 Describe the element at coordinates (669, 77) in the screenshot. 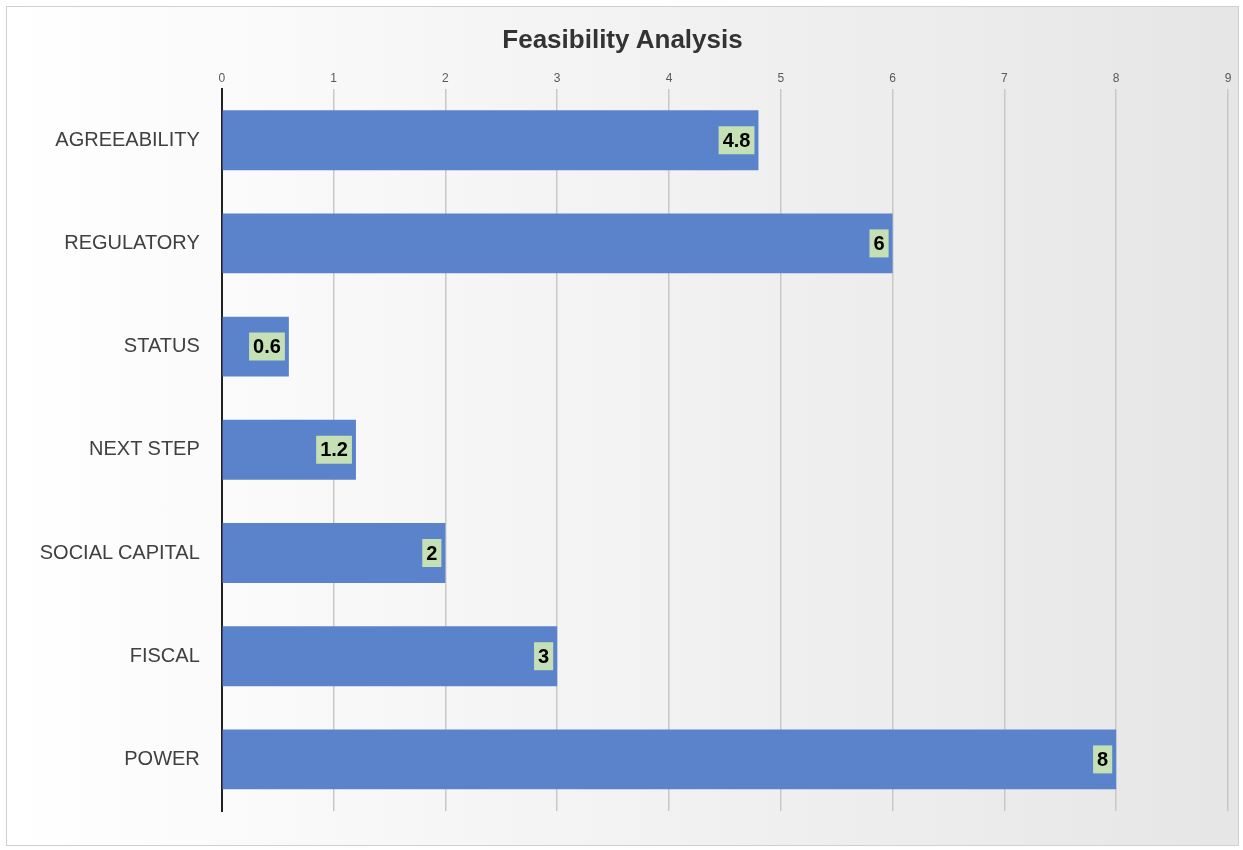

I see `x-tick-label: 4` at that location.